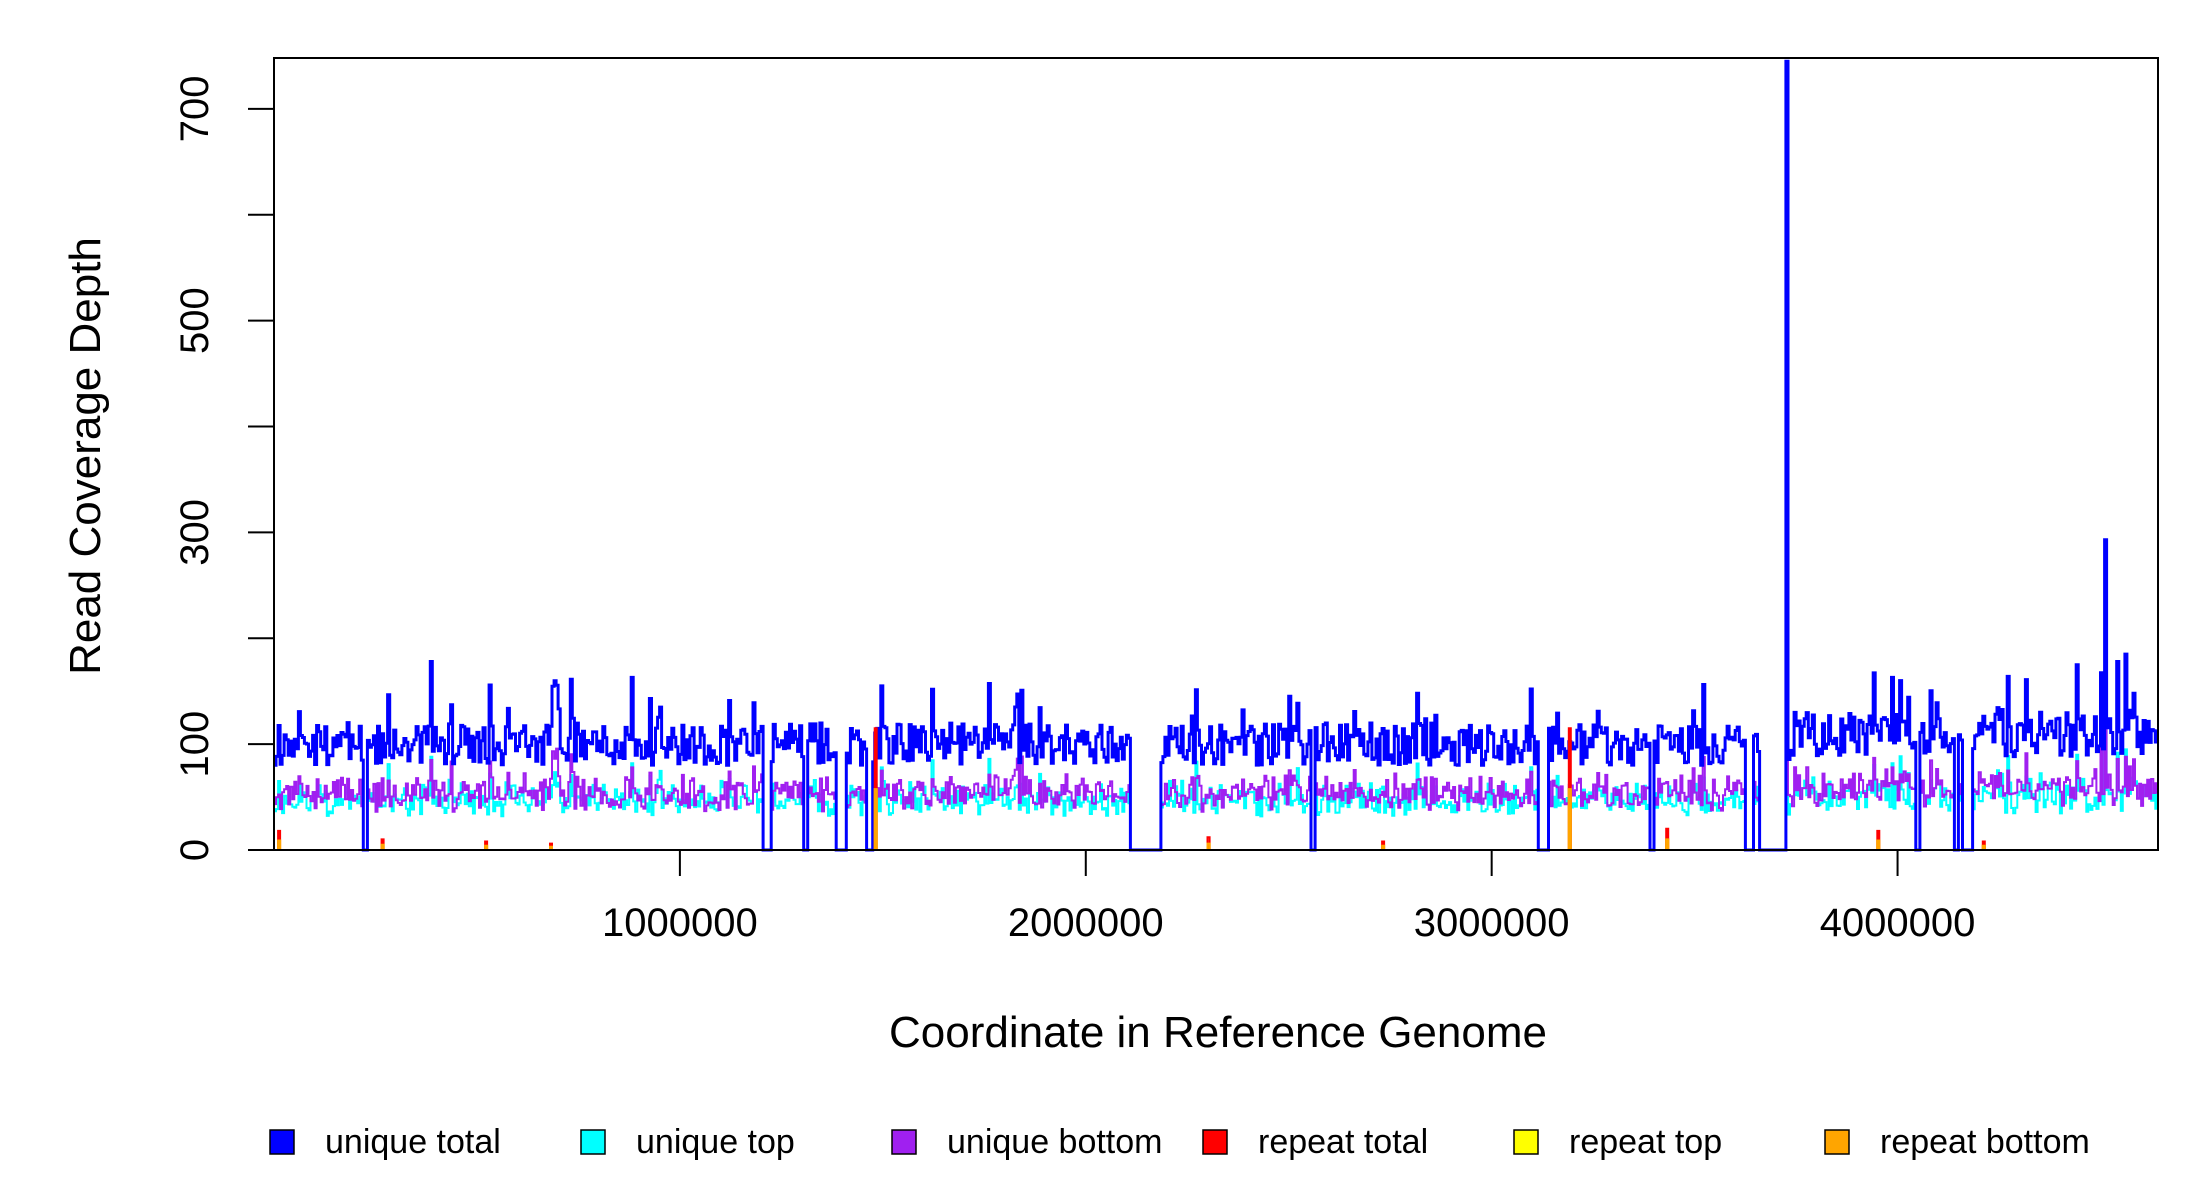 The height and width of the screenshot is (1200, 2200). What do you see at coordinates (85, 456) in the screenshot?
I see `y-axis-title: Read Coverage Depth` at bounding box center [85, 456].